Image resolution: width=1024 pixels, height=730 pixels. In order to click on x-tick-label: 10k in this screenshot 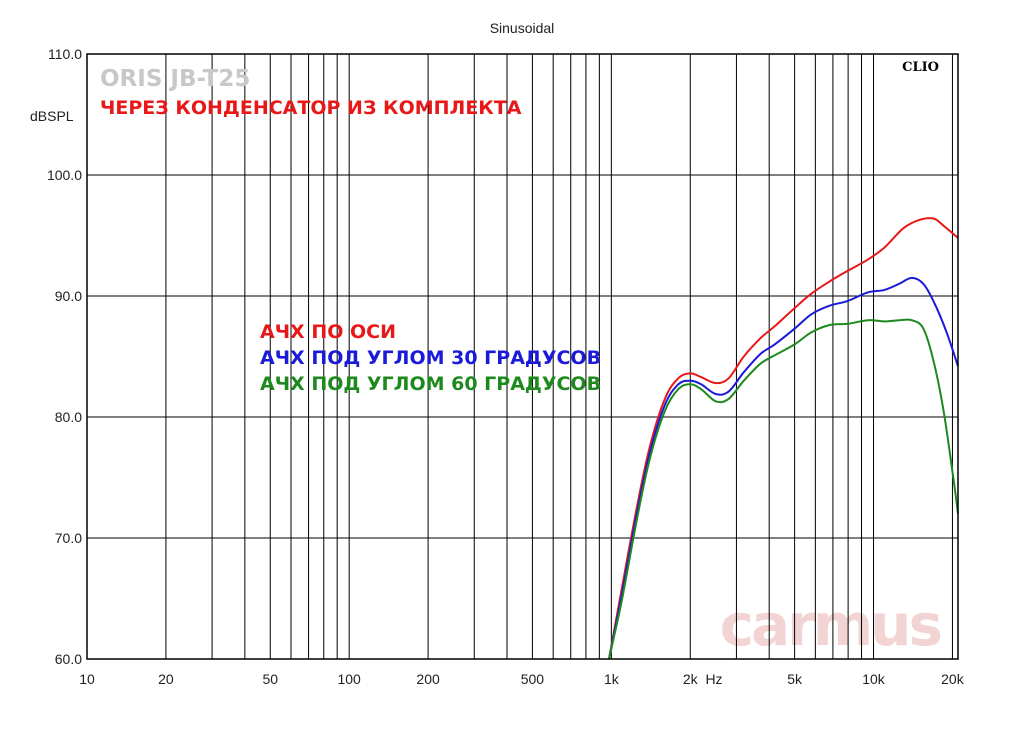, I will do `click(874, 679)`.